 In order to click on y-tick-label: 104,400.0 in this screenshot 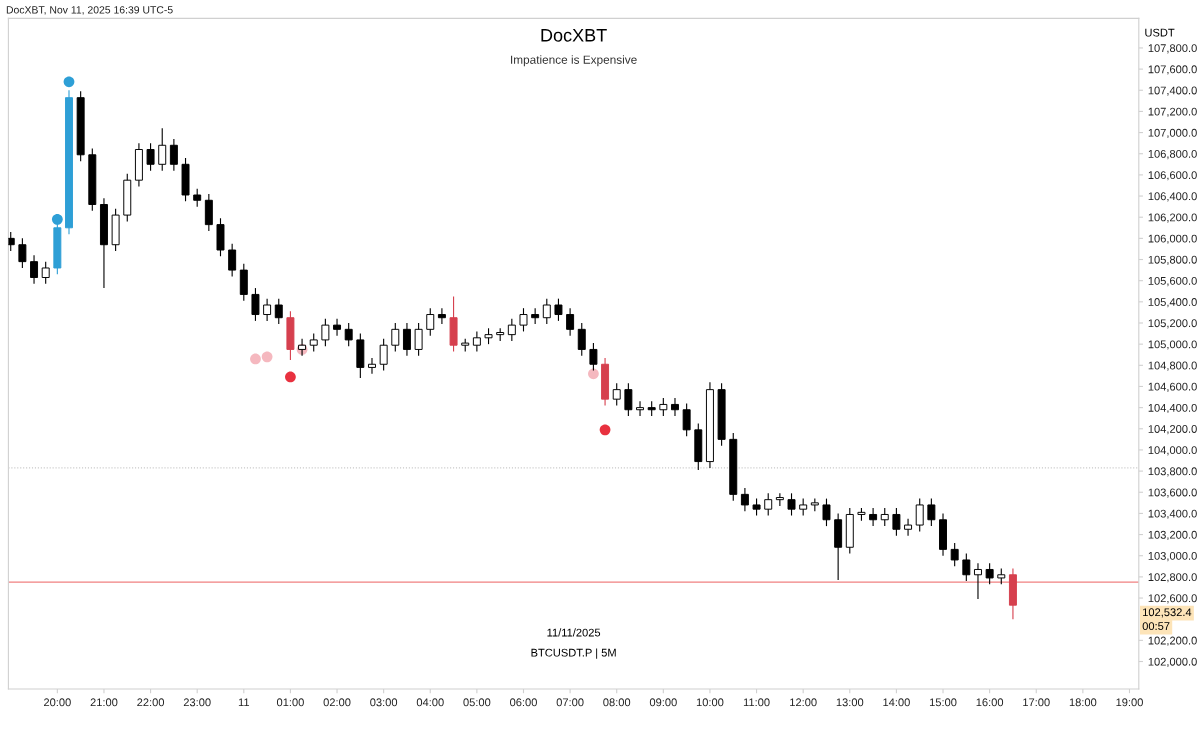, I will do `click(1172, 408)`.